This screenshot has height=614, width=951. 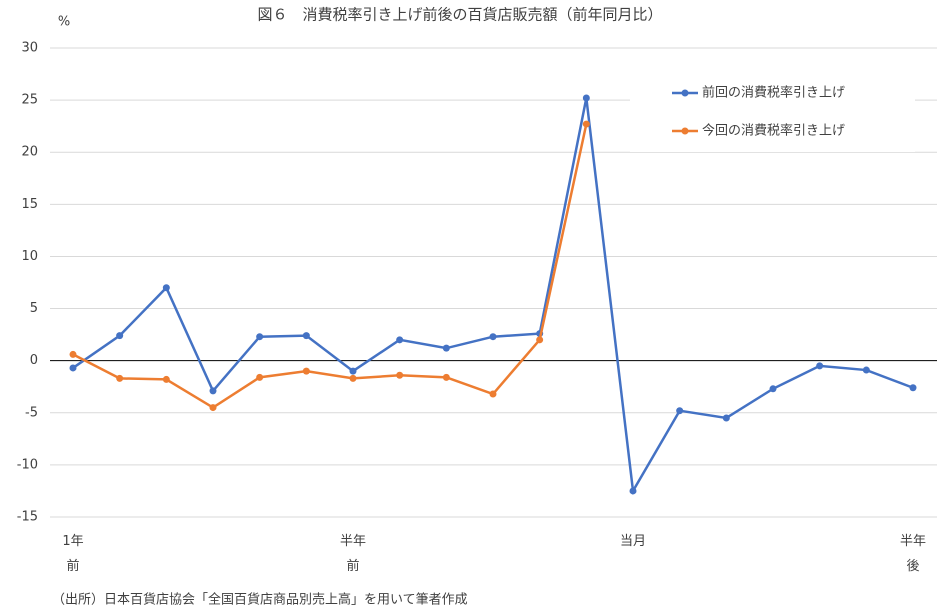 I want to click on y-tick-label: 15, so click(x=29, y=204).